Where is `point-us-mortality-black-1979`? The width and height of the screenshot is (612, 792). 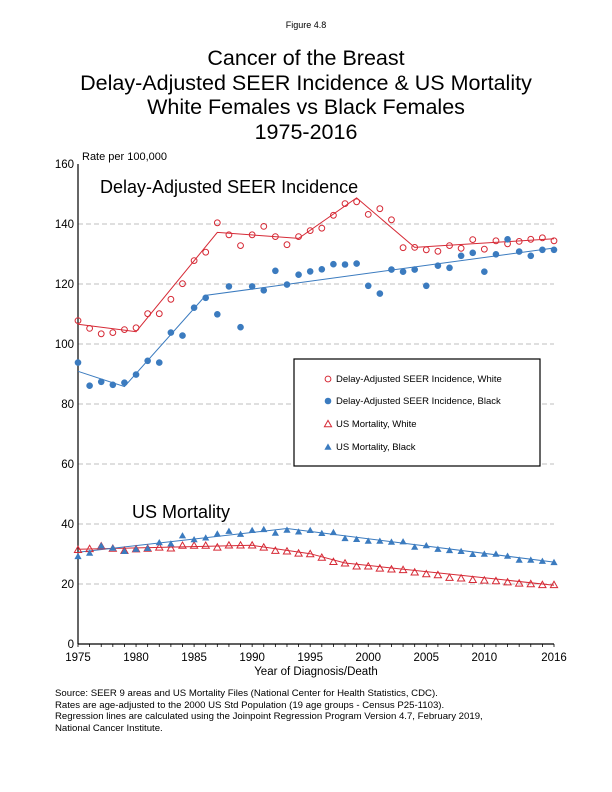 point-us-mortality-black-1979 is located at coordinates (124, 550).